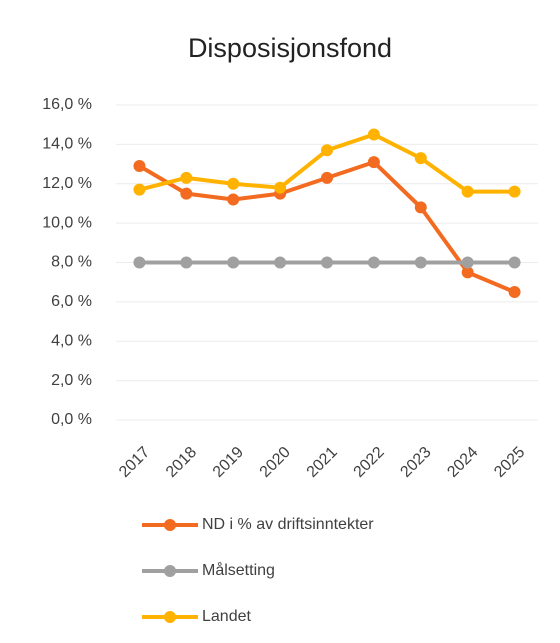 This screenshot has width=560, height=643. What do you see at coordinates (181, 462) in the screenshot?
I see `x-tick-label: 2018` at bounding box center [181, 462].